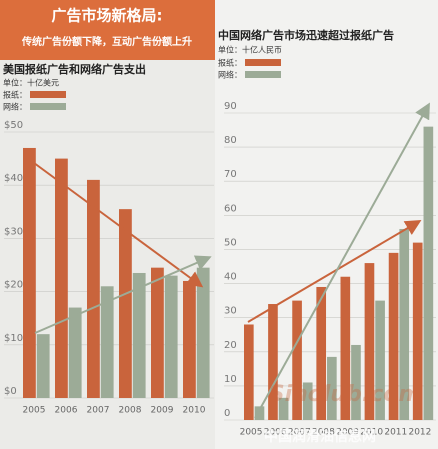  I want to click on y-tick-label: $40, so click(13, 178).